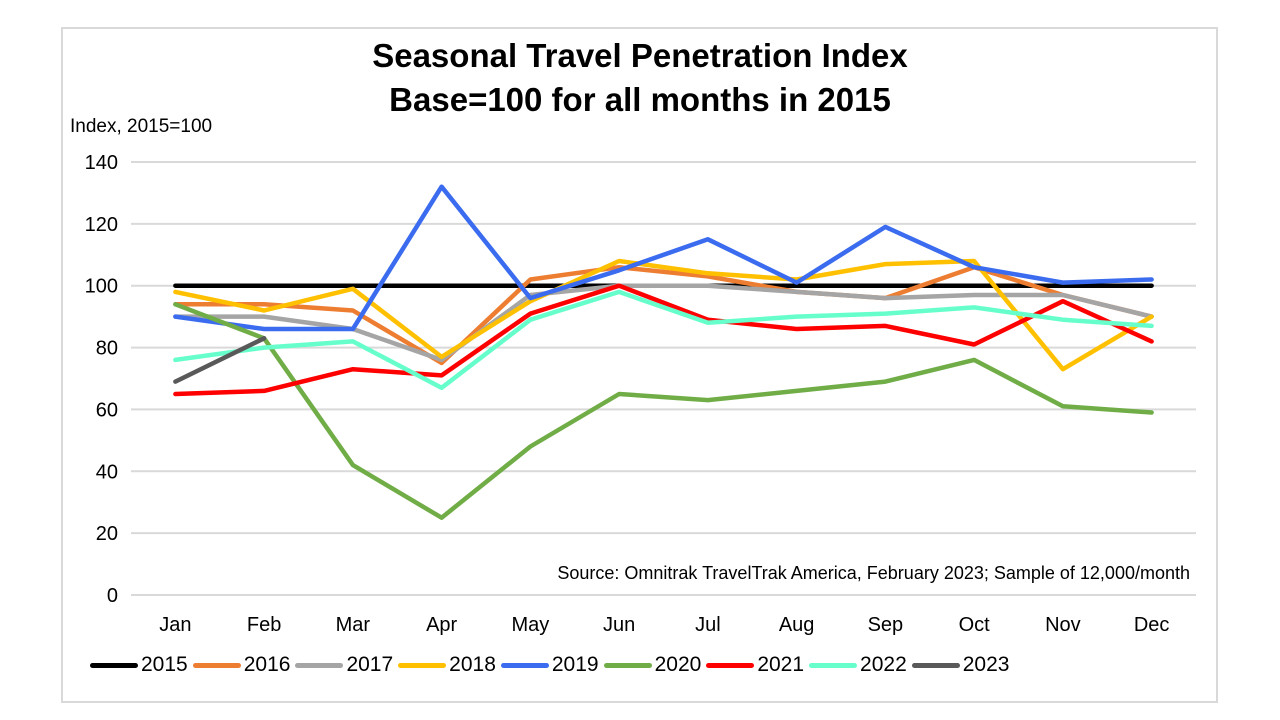 The height and width of the screenshot is (720, 1280). I want to click on legend-item-2022: 2022, so click(858, 665).